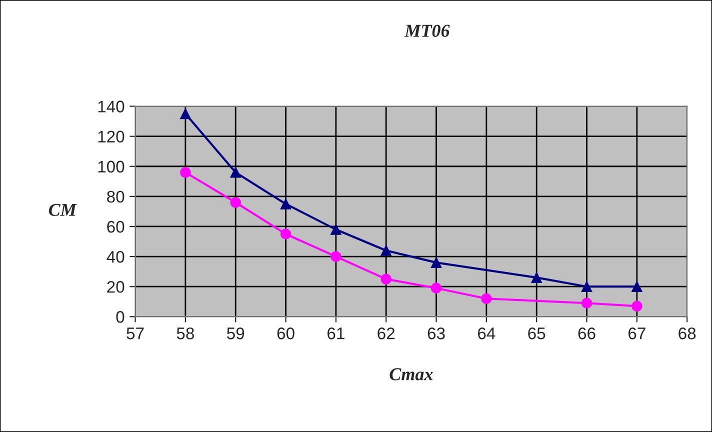 The image size is (712, 432). Describe the element at coordinates (411, 374) in the screenshot. I see `x-axis-title: Cmax` at that location.